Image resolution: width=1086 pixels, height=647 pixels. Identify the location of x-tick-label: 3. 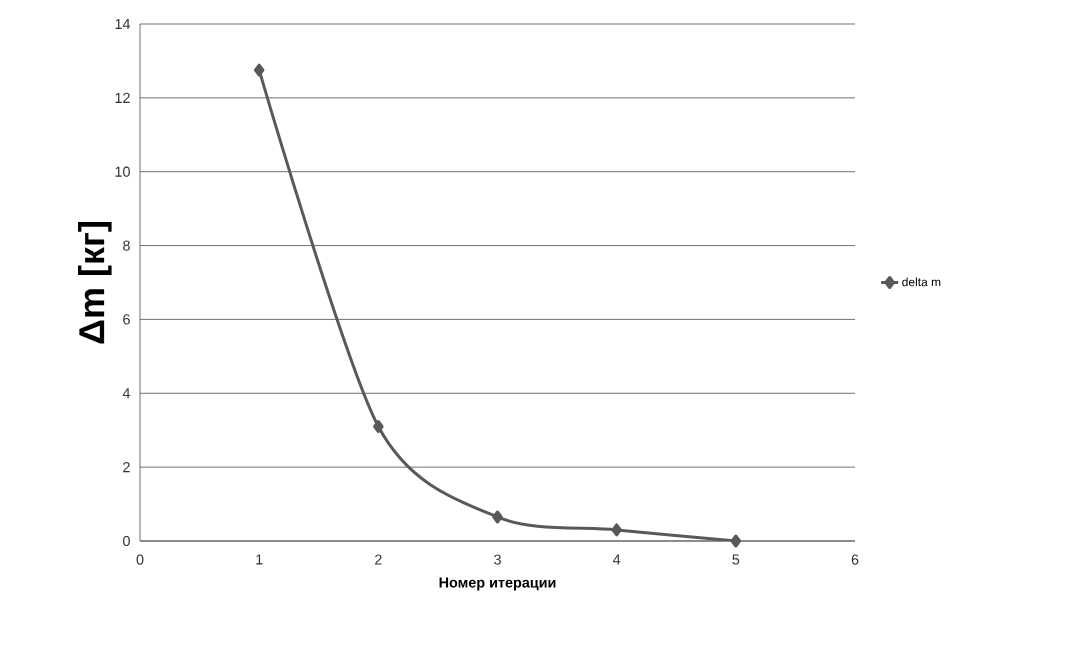
(497, 559).